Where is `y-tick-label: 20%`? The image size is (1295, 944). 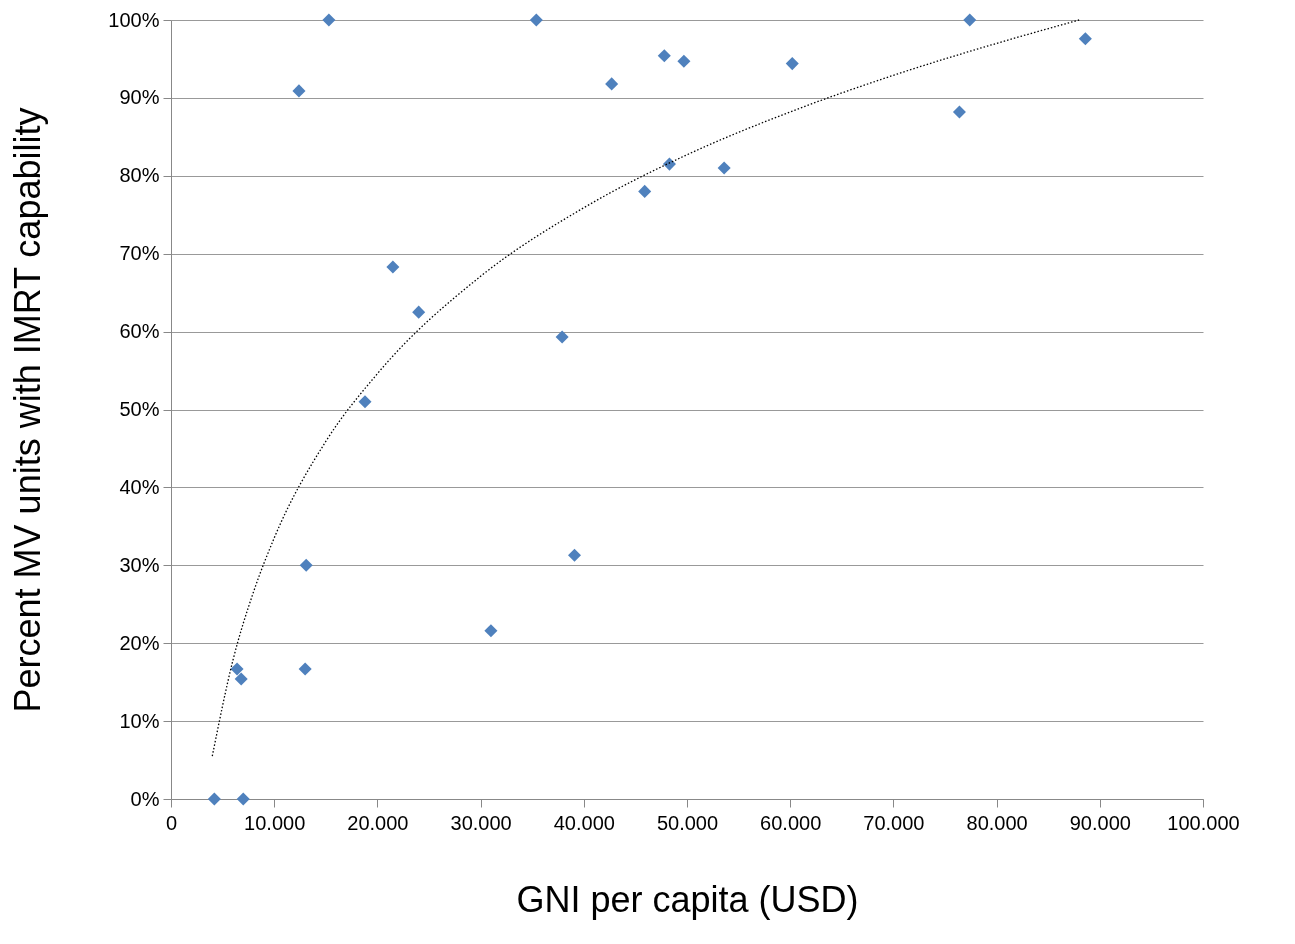 y-tick-label: 20% is located at coordinates (139, 642).